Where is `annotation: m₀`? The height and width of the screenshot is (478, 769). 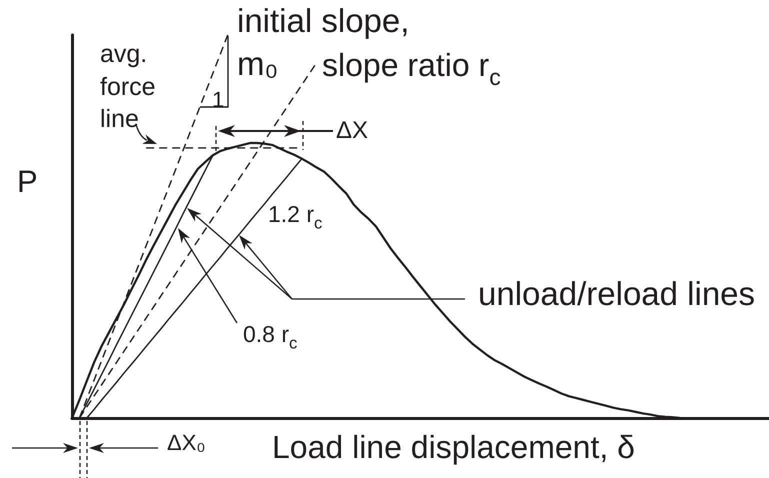
annotation: m₀ is located at coordinates (257, 63).